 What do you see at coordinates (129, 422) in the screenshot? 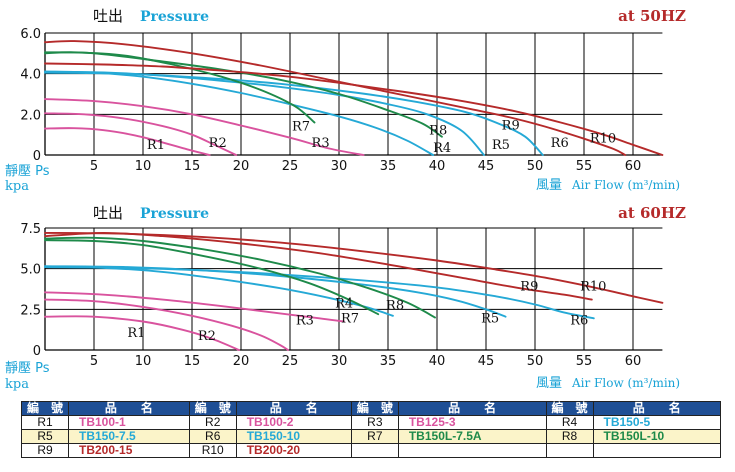
I see `legend-model-cell: TB100-1` at bounding box center [129, 422].